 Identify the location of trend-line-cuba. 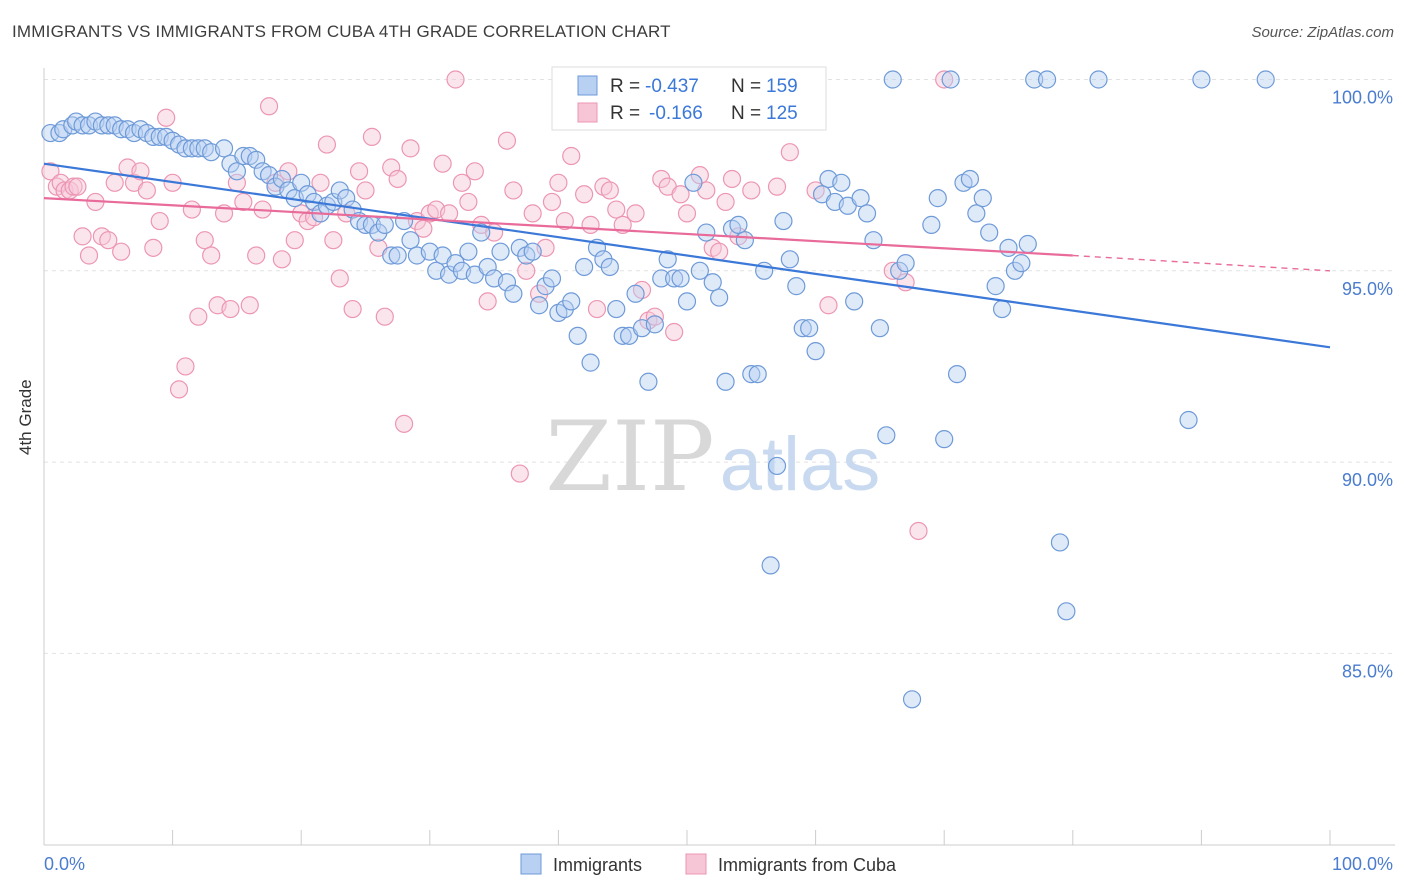
(558, 227).